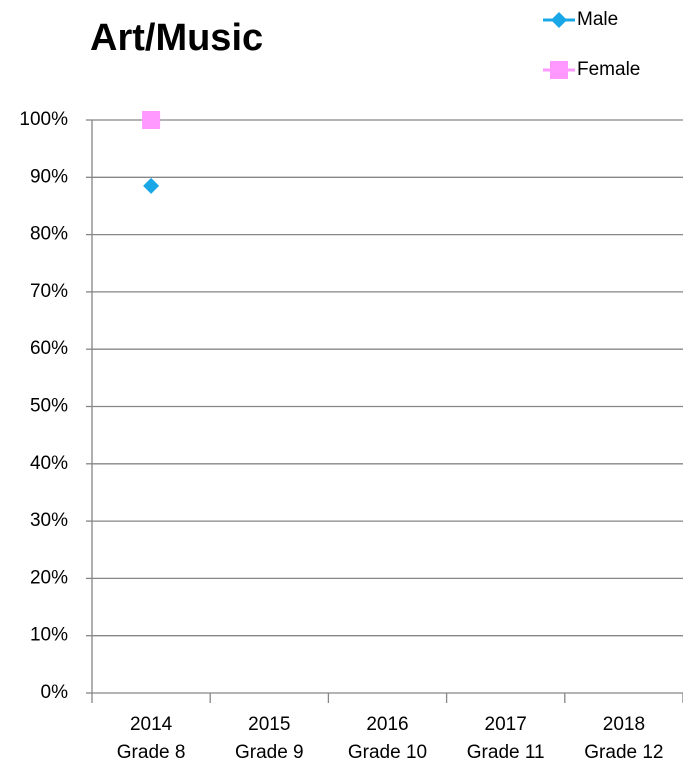 The width and height of the screenshot is (683, 775). What do you see at coordinates (49, 463) in the screenshot?
I see `y-tick-label: 40%` at bounding box center [49, 463].